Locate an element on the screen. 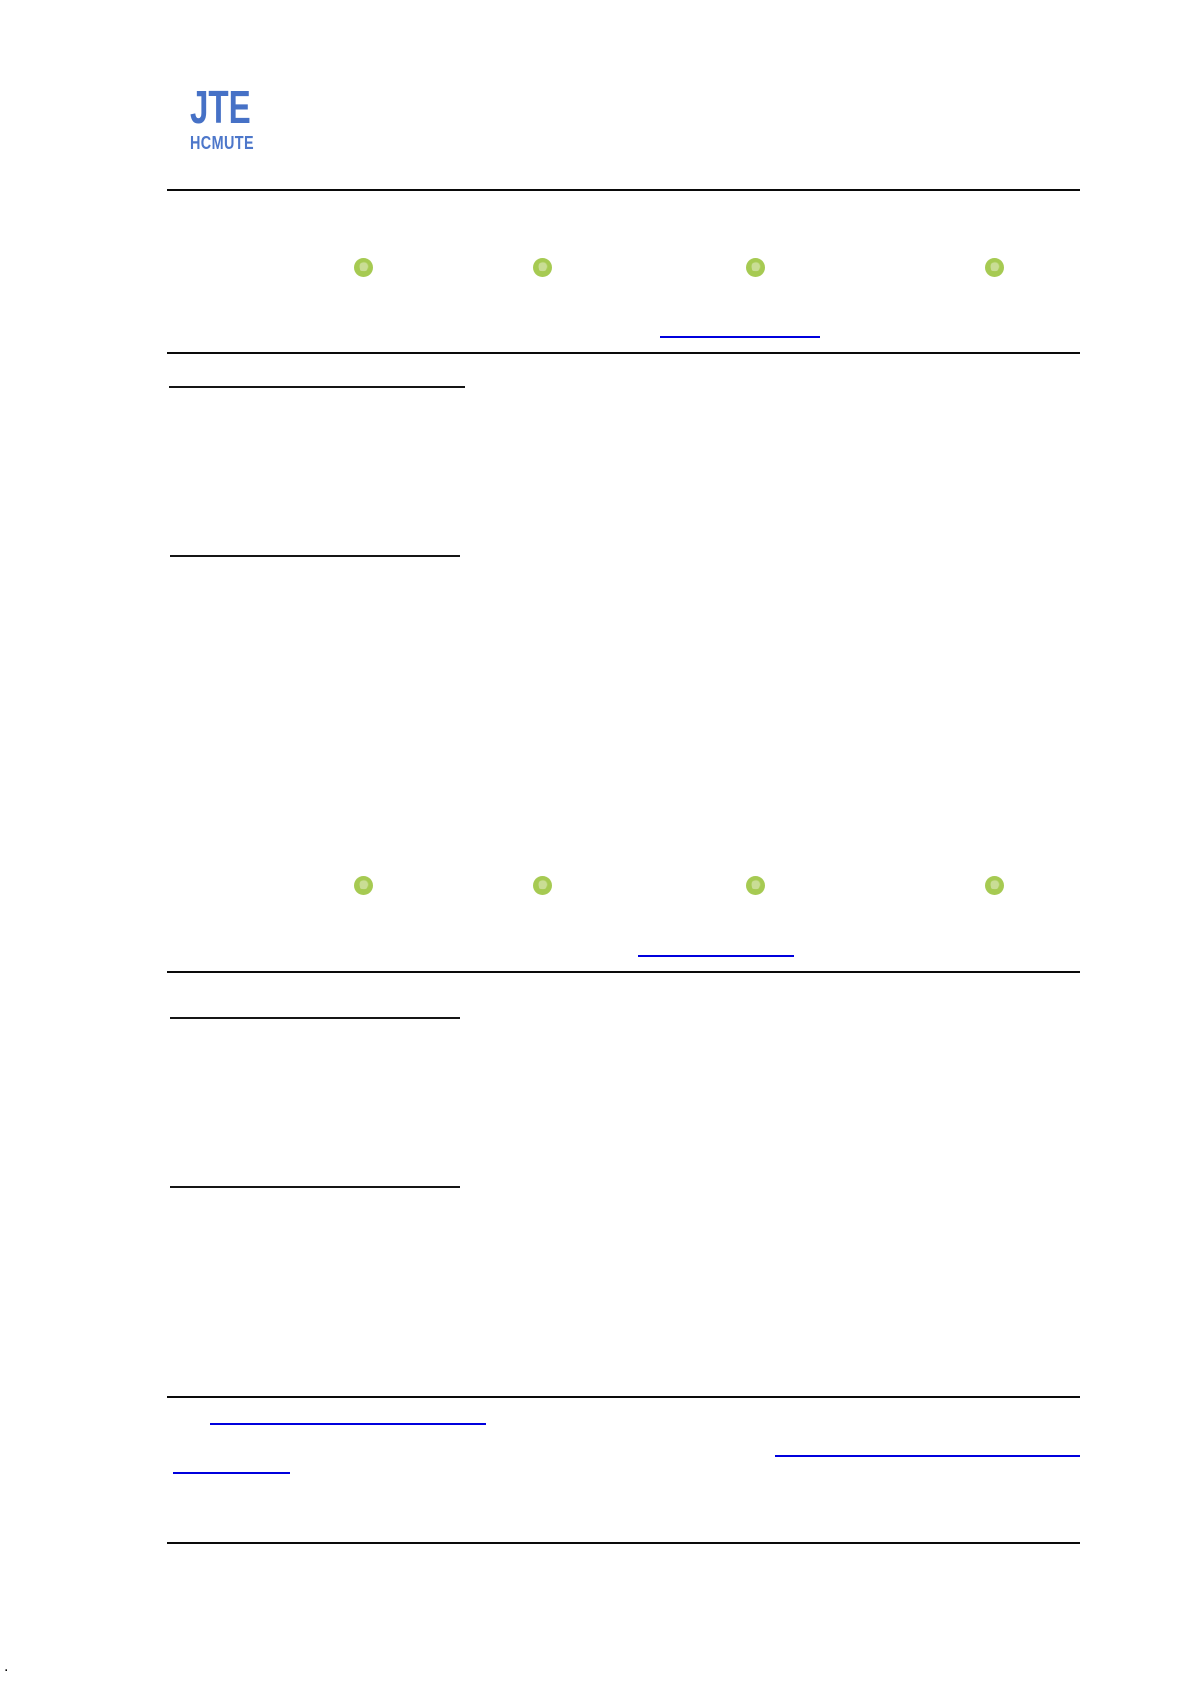 The height and width of the screenshot is (1685, 1192). trailing-period: . is located at coordinates (6, 1666).